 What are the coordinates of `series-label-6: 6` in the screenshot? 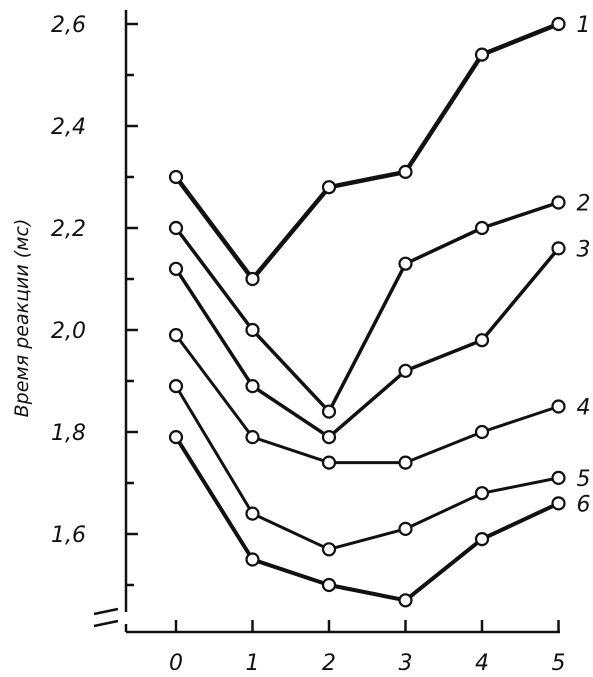 It's located at (584, 504).